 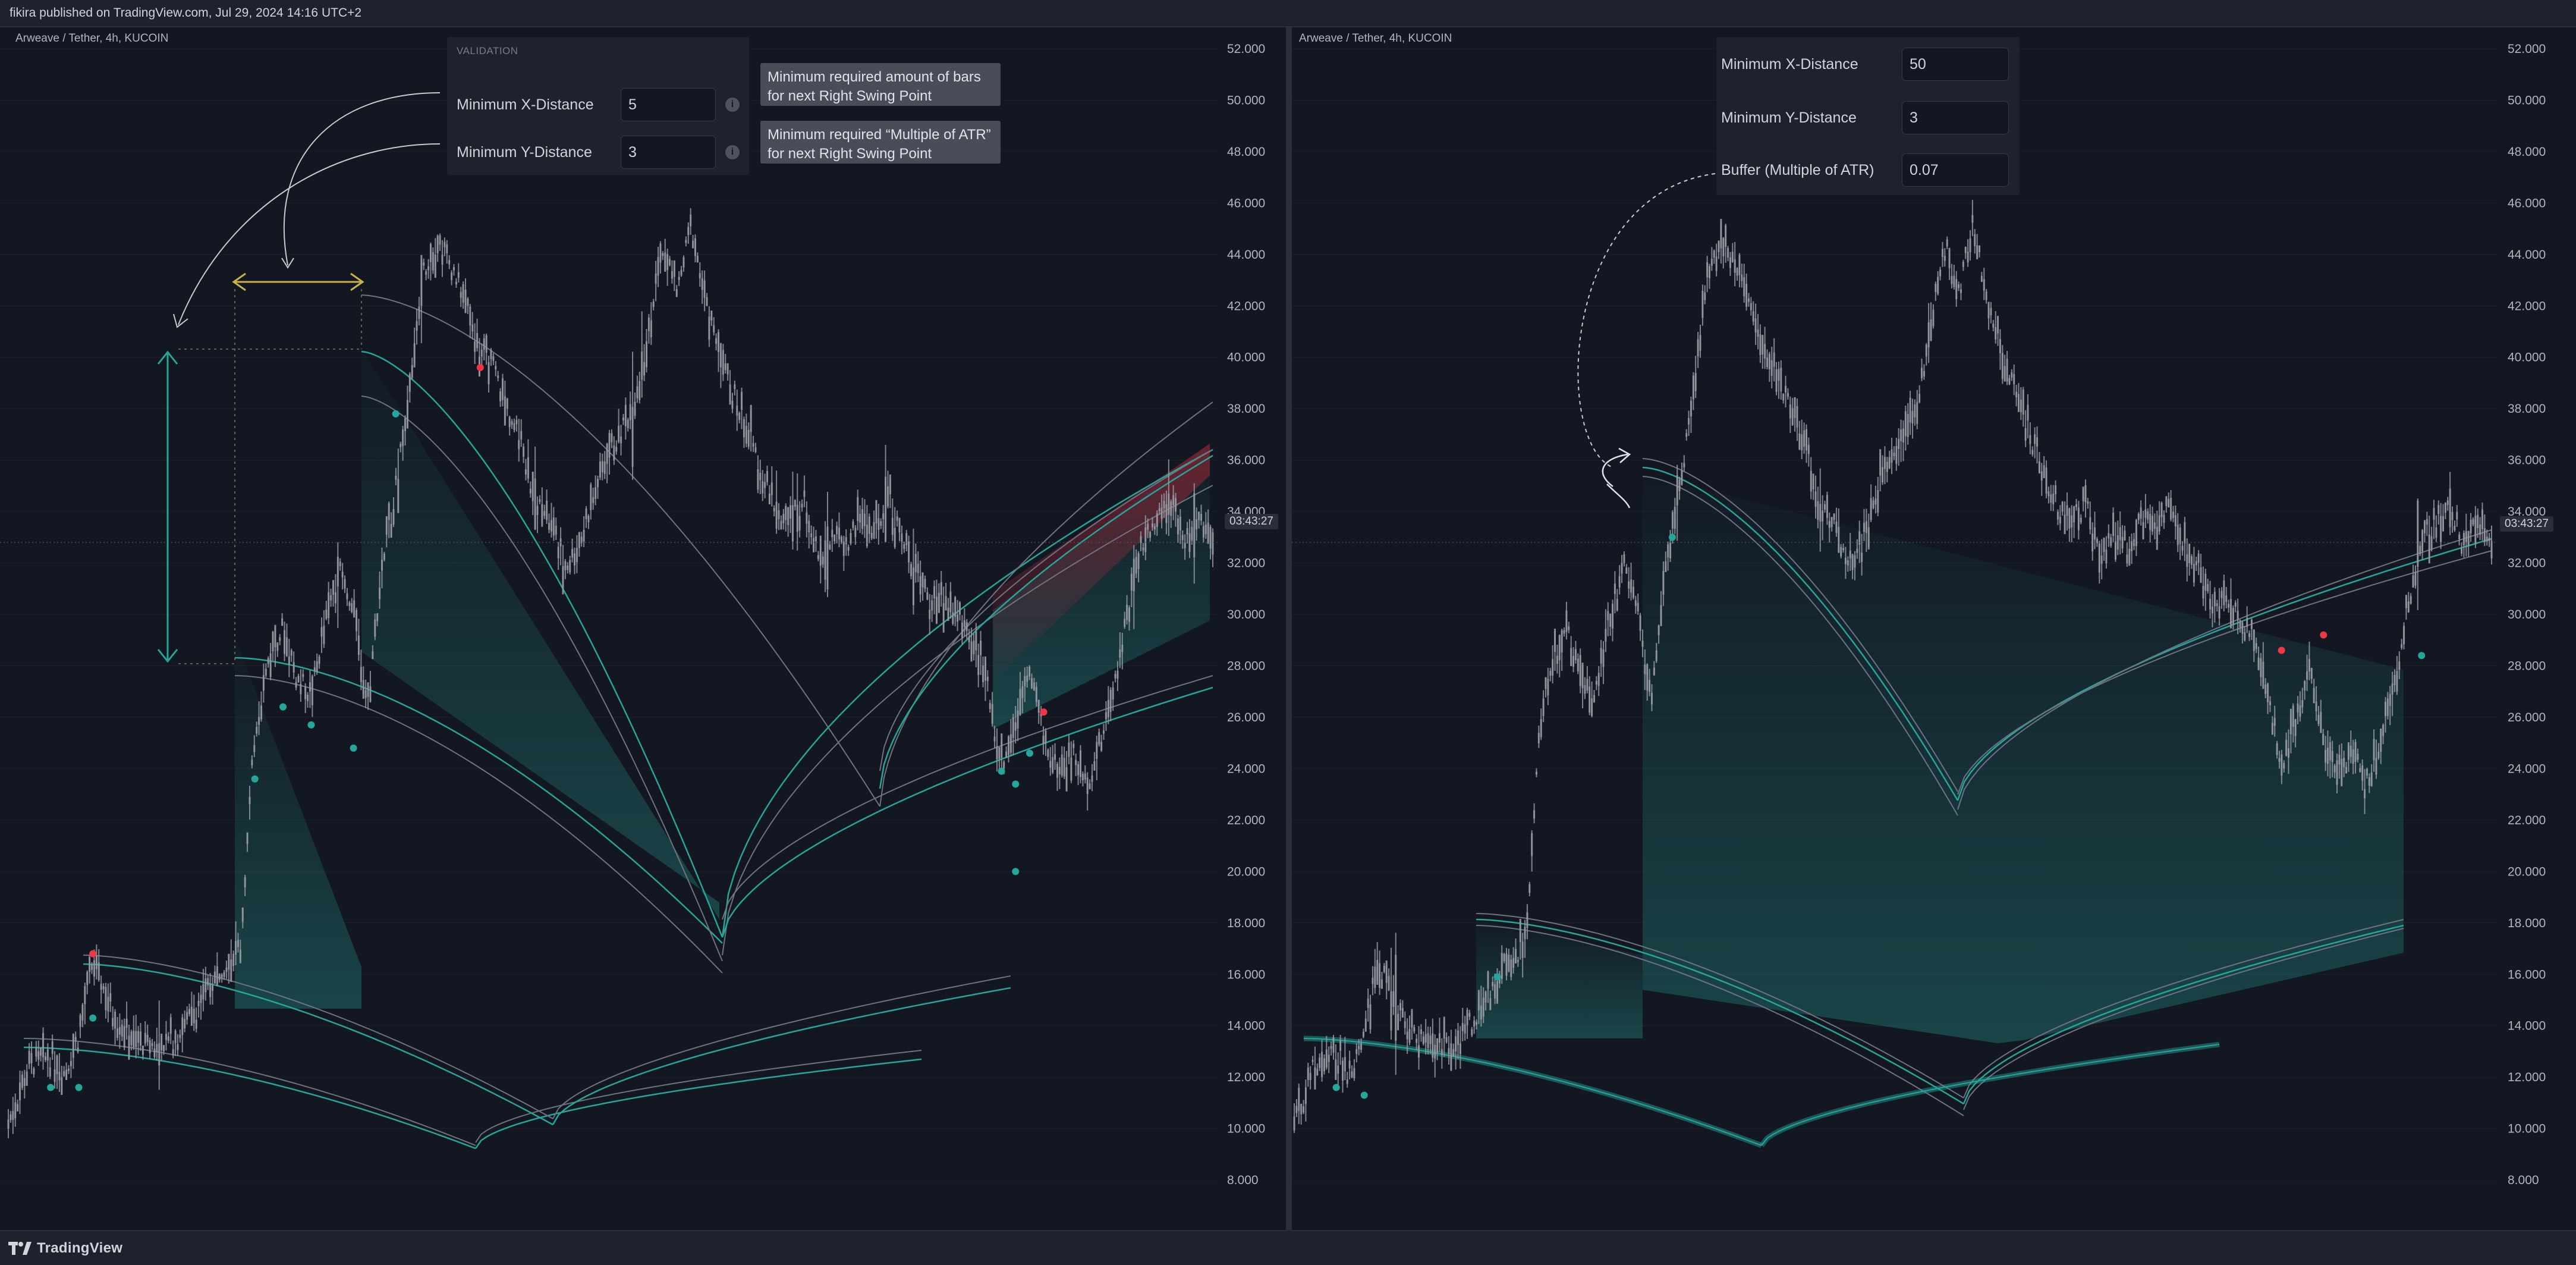 I want to click on min-x-distance-input: 5, so click(x=668, y=104).